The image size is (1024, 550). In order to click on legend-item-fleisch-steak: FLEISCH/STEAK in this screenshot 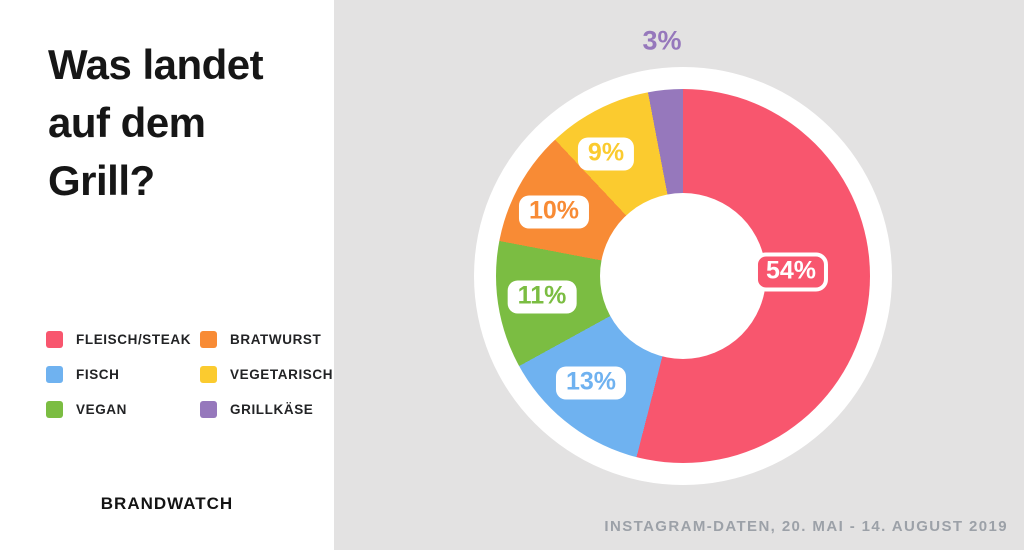, I will do `click(118, 339)`.